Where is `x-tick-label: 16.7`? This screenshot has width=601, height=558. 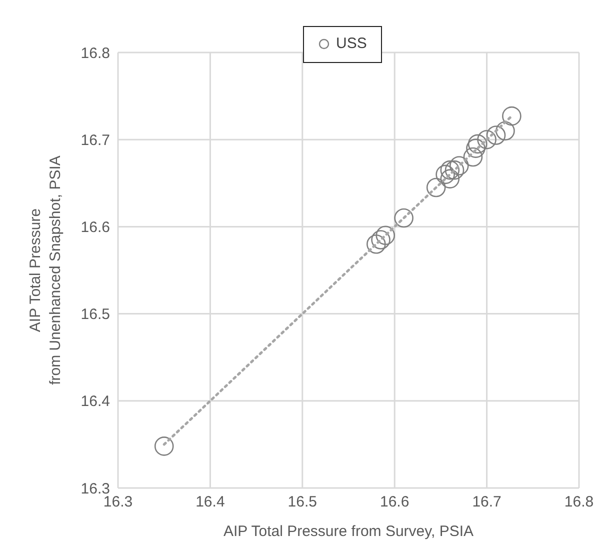
x-tick-label: 16.7 is located at coordinates (487, 502).